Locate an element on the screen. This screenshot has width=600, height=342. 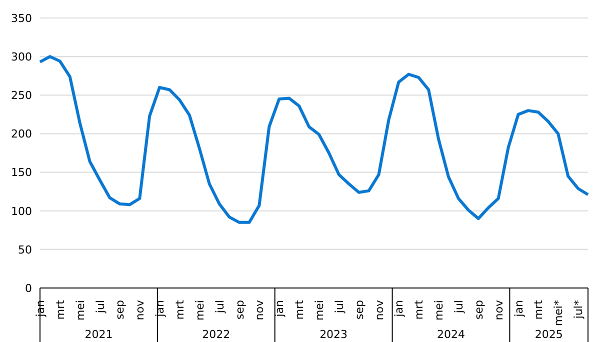
text: 2023 is located at coordinates (334, 334).